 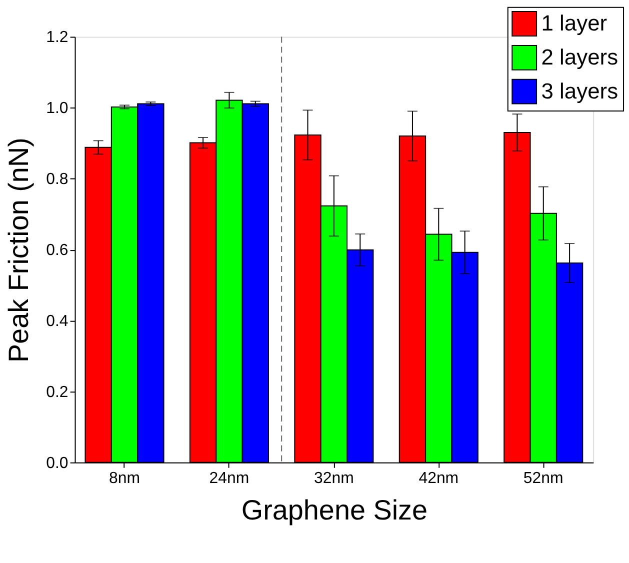 I want to click on y-tick-label: 0.6, so click(x=57, y=251).